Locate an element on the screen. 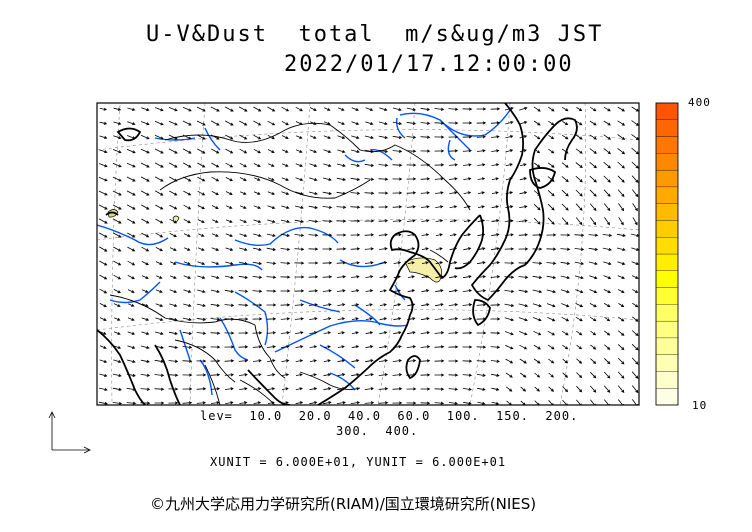 The height and width of the screenshot is (532, 752). levels-line-1: lev= 10.0 20.0 40.0 60.0 100. 150. 200. is located at coordinates (389, 416).